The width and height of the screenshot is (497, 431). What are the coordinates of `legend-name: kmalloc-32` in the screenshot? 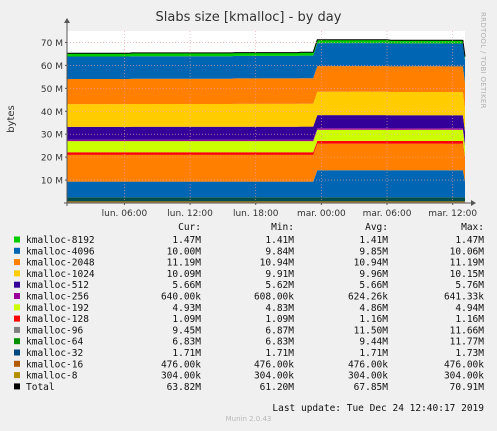 It's located at (54, 353).